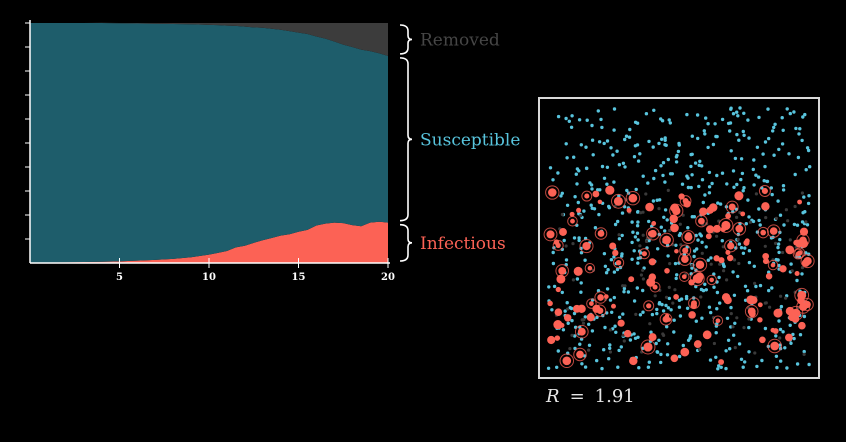 This screenshot has height=442, width=846. I want to click on legend-label-susceptible: Susceptible, so click(470, 140).